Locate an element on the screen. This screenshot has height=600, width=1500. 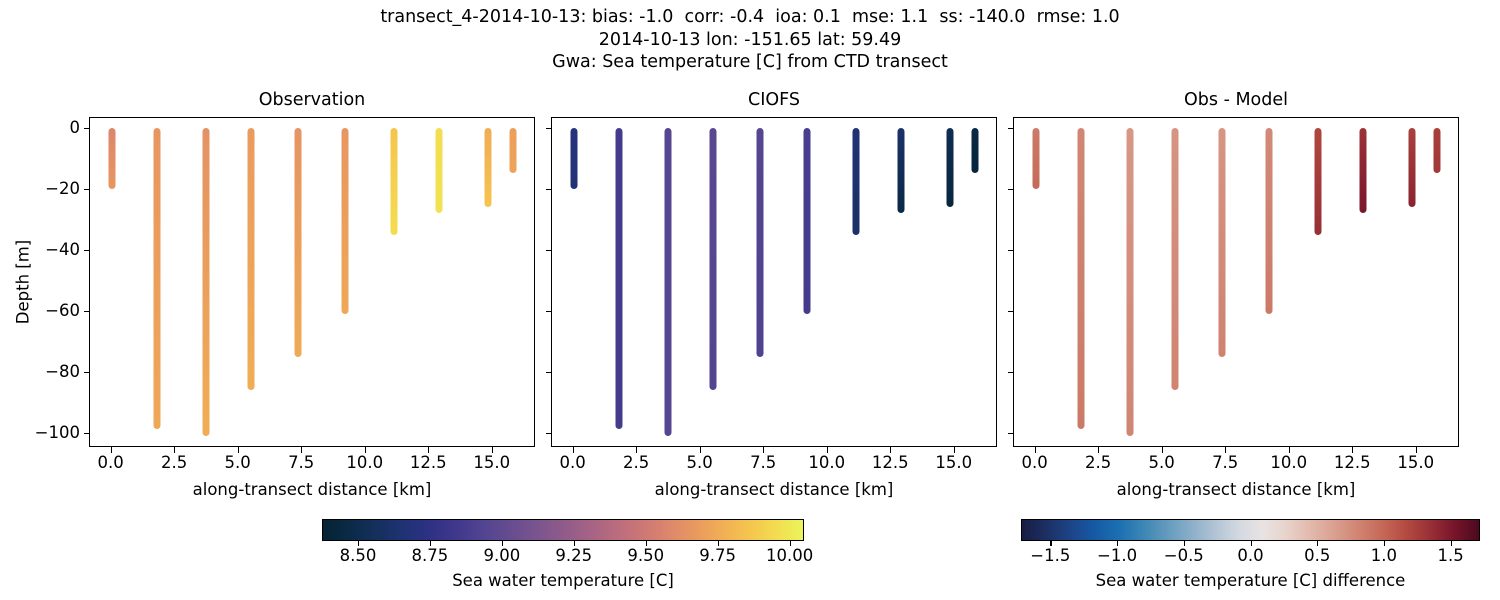
suptitle-line-2: 2014-10-13 lon: -151.65 lat: 59.49 is located at coordinates (750, 39).